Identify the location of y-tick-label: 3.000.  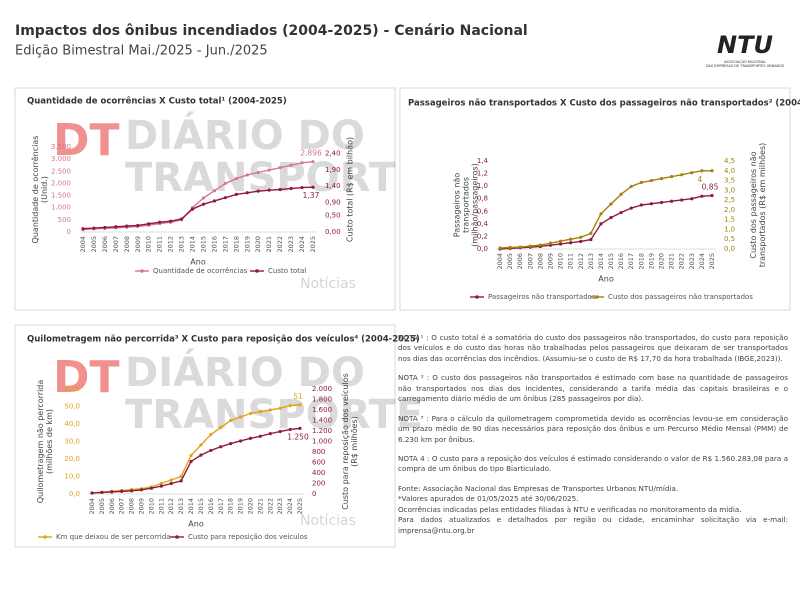
(61, 159).